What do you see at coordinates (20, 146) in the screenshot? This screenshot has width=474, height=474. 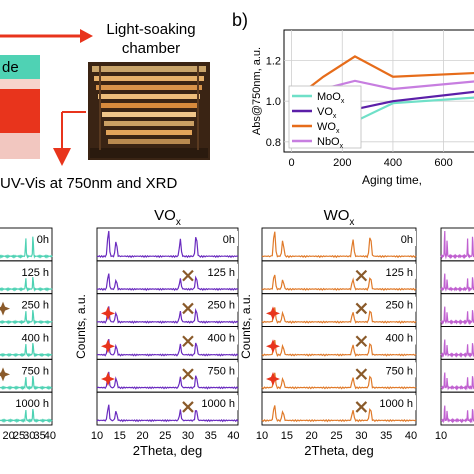 I see `stack-layer-low` at bounding box center [20, 146].